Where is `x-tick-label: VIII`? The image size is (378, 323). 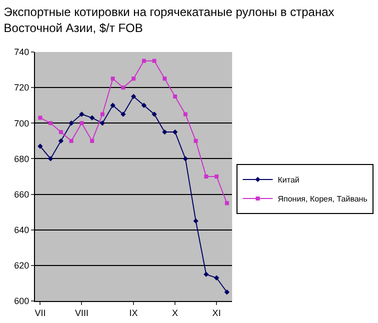 x-tick-label: VIII is located at coordinates (81, 313).